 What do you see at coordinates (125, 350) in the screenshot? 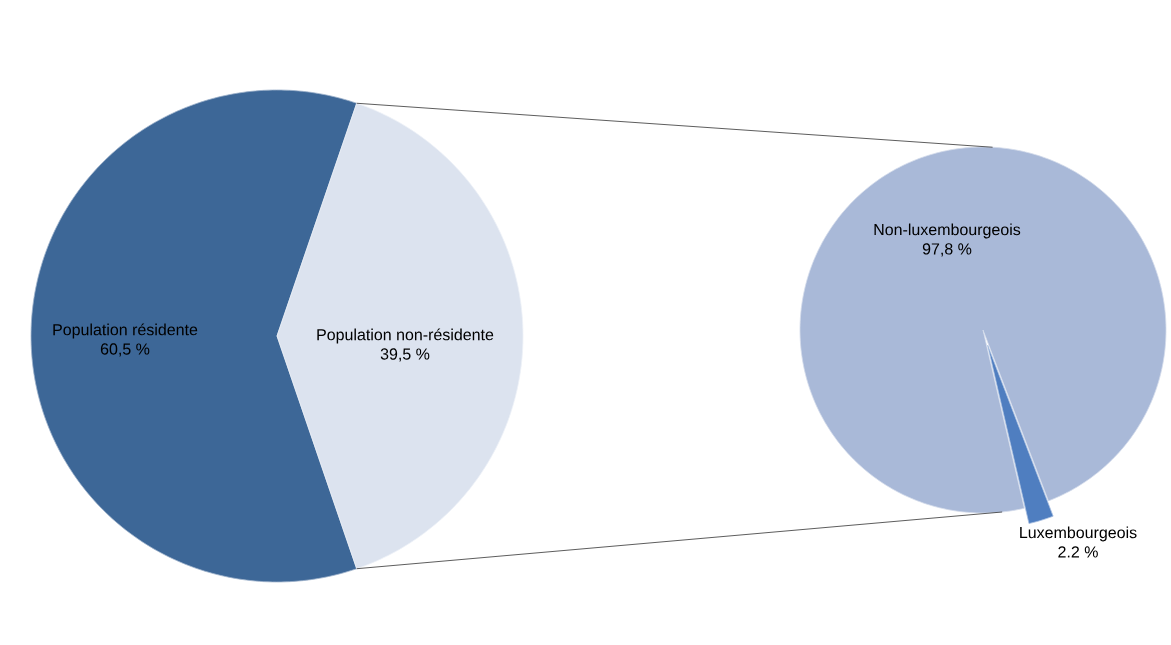
I see `data-label: 60,5 %` at bounding box center [125, 350].